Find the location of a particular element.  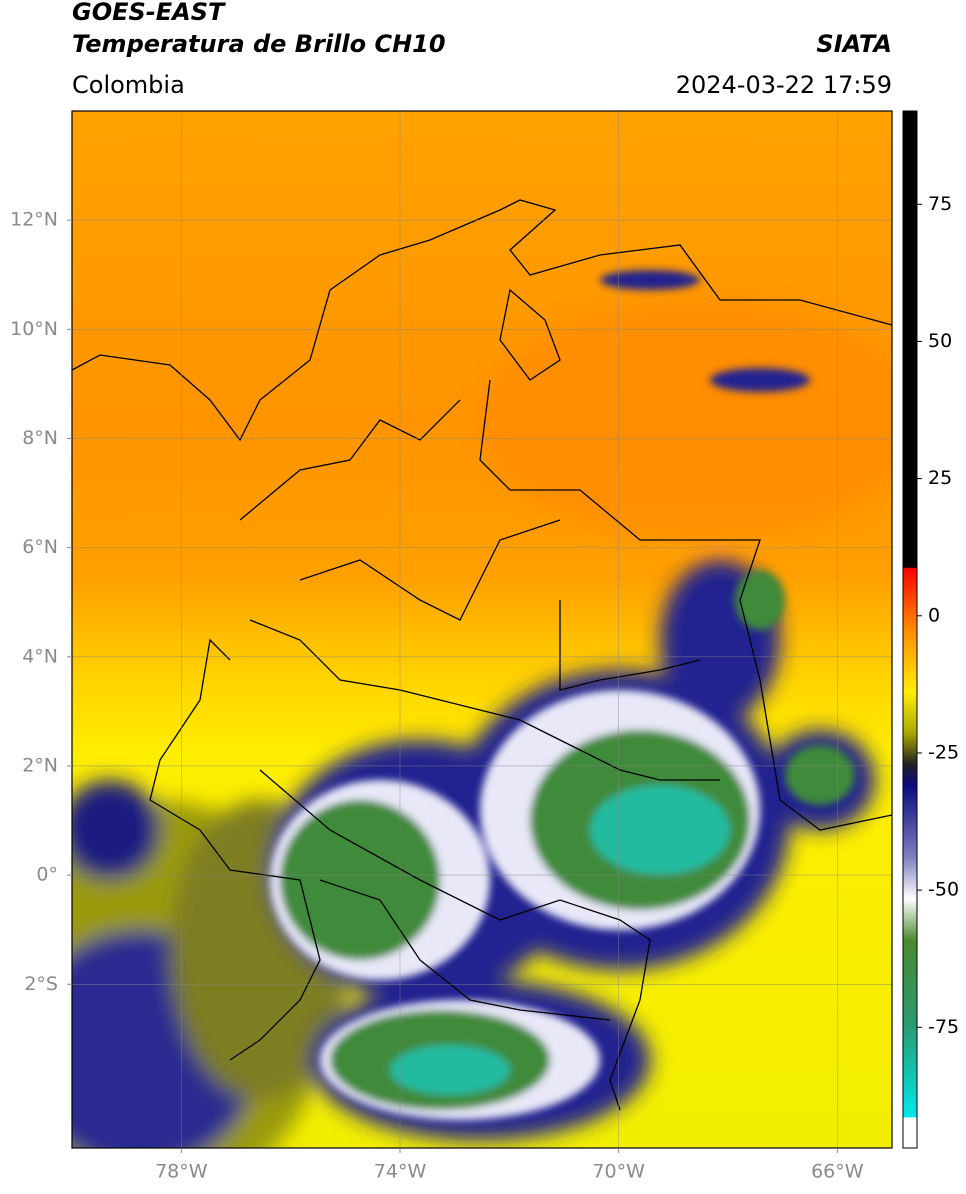

title: GOES-EAST is located at coordinates (149, 13).